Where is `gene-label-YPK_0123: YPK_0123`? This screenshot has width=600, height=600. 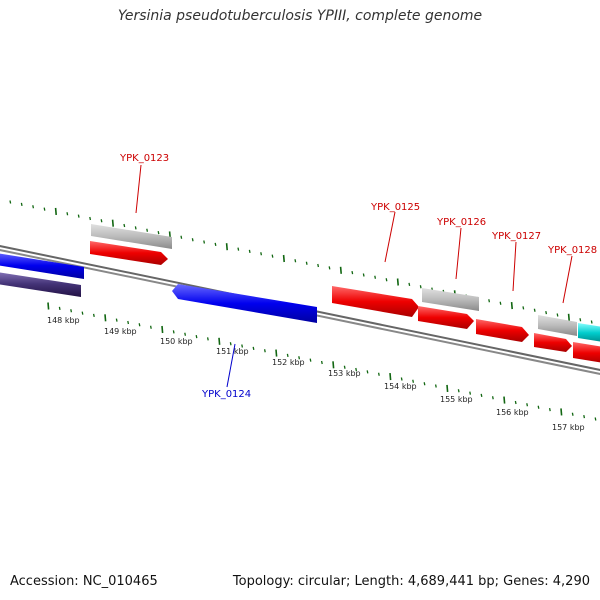
gene-label-YPK_0123: YPK_0123 is located at coordinates (144, 158).